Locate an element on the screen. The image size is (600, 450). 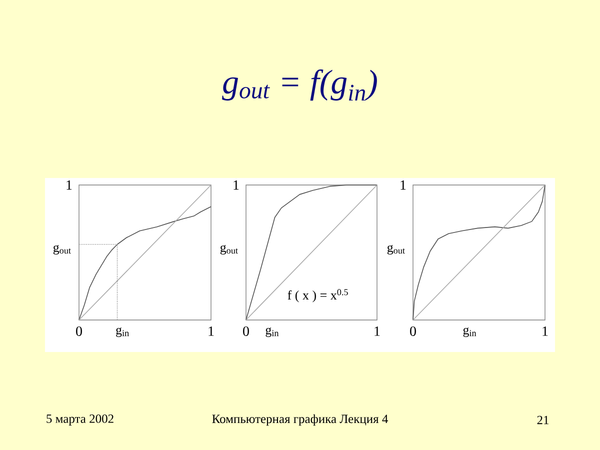
annotation: f ( x ) = x$^{0.5}$ is located at coordinates (318, 295).